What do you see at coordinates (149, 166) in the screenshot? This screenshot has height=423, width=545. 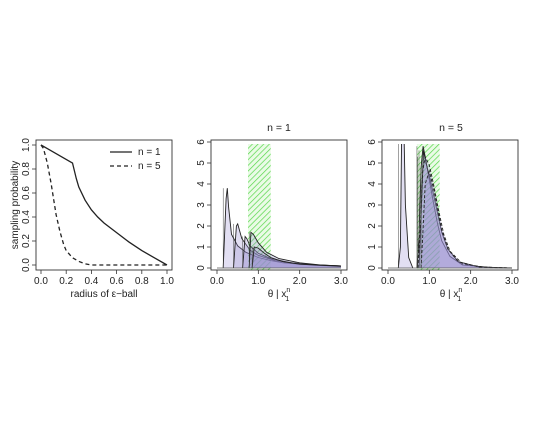 I see `legend-label-n5: n = 5` at bounding box center [149, 166].